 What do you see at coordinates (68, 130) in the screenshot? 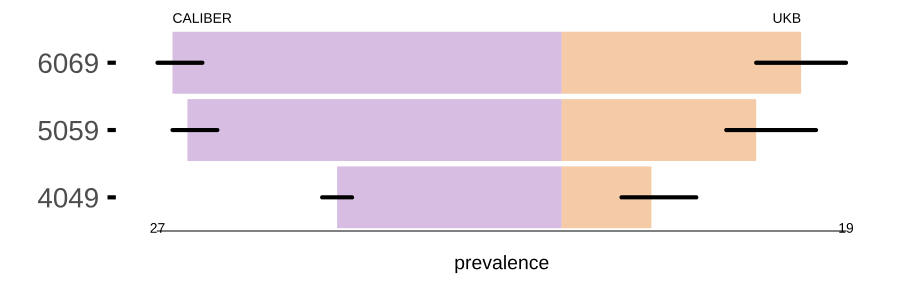
I see `y-tick-label: 5059` at bounding box center [68, 130].